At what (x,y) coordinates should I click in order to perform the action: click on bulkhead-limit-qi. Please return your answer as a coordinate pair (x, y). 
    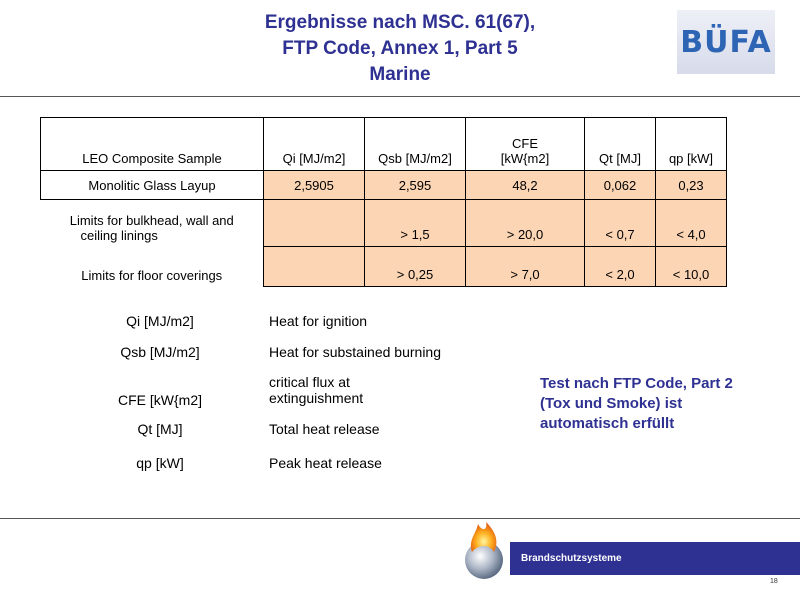
    Looking at the image, I should click on (314, 223).